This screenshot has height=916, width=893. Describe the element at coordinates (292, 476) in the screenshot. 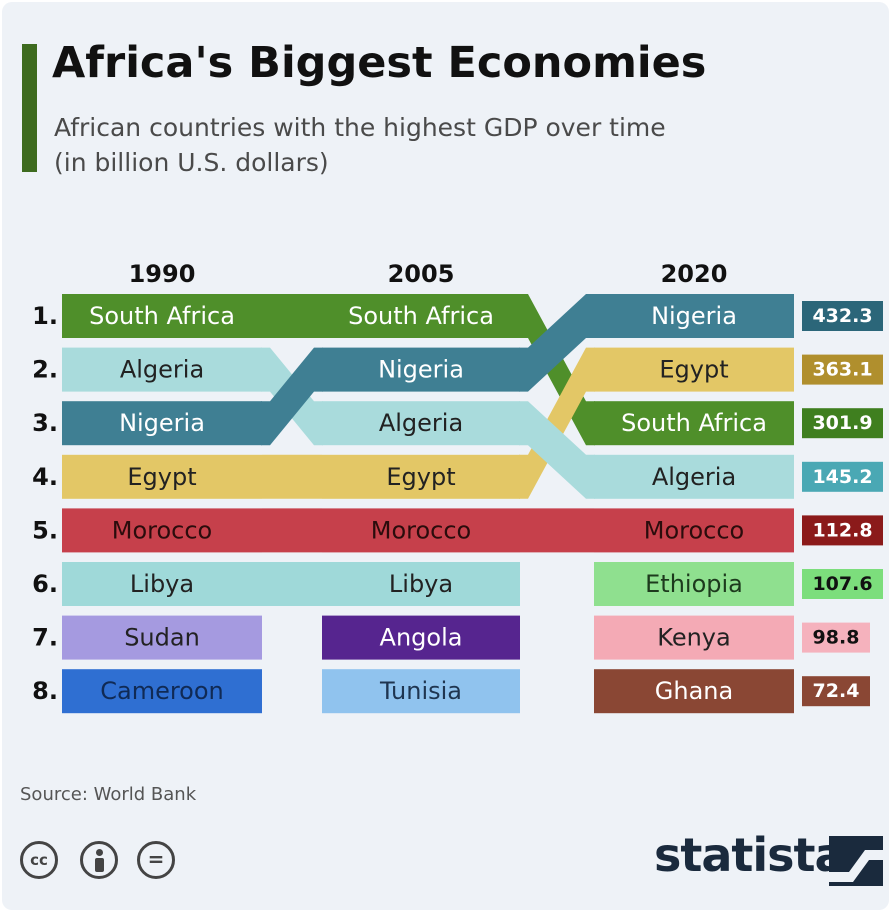

I see `ribbon-egypt-1990-2005` at that location.